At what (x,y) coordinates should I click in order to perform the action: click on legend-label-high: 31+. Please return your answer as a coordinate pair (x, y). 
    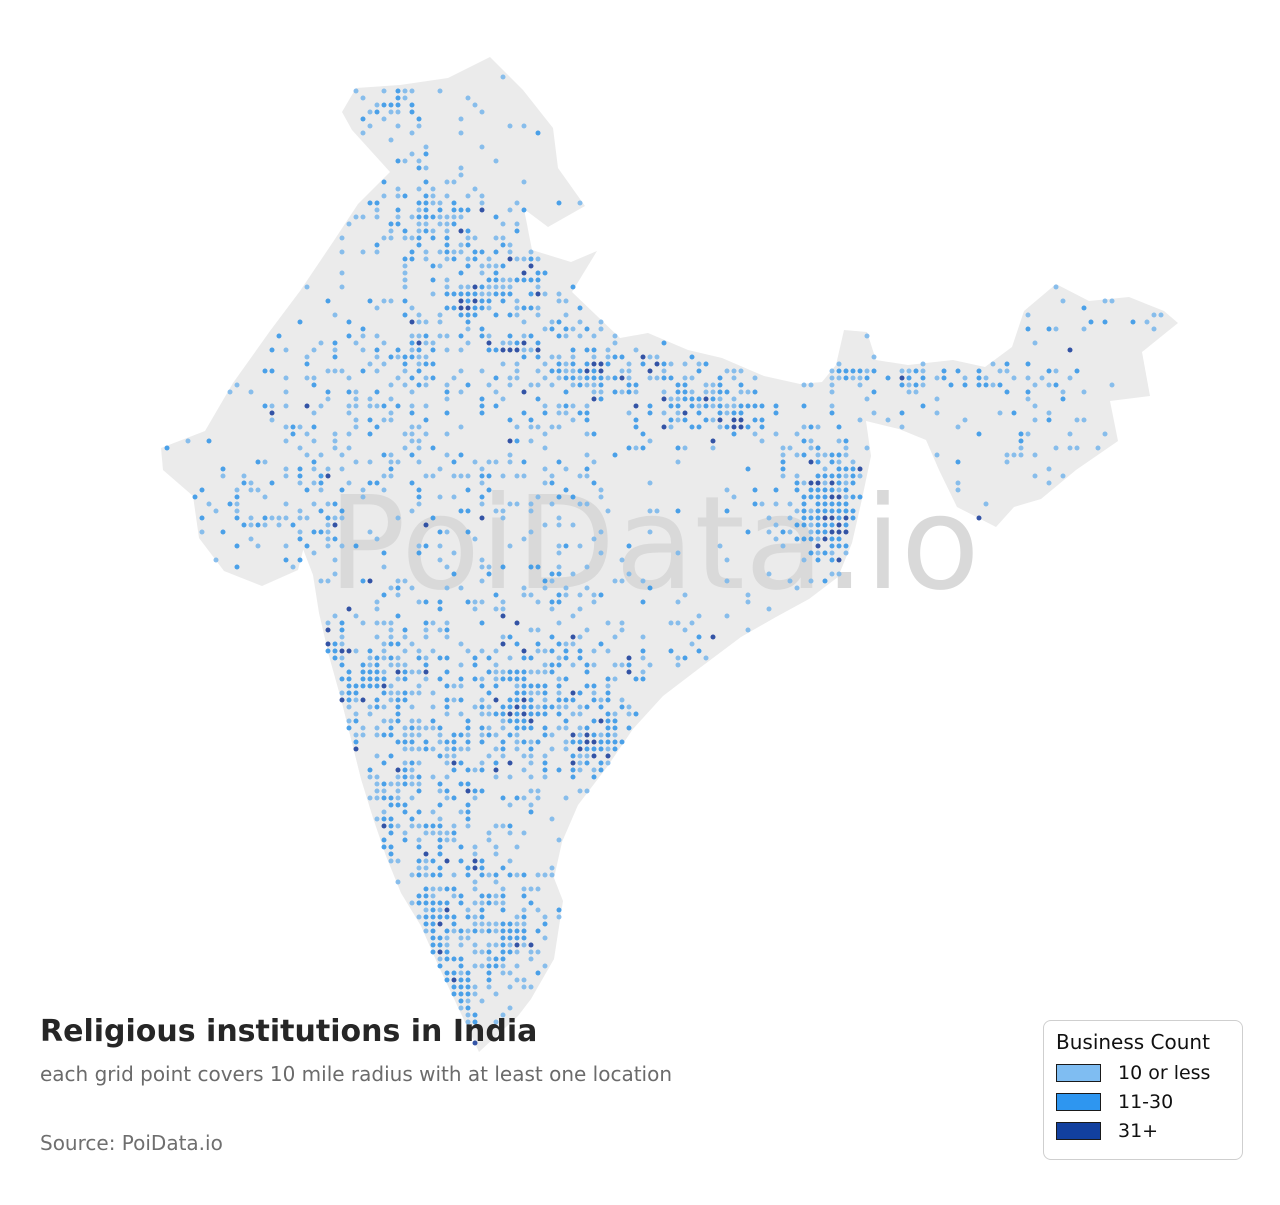
    Looking at the image, I should click on (1138, 1131).